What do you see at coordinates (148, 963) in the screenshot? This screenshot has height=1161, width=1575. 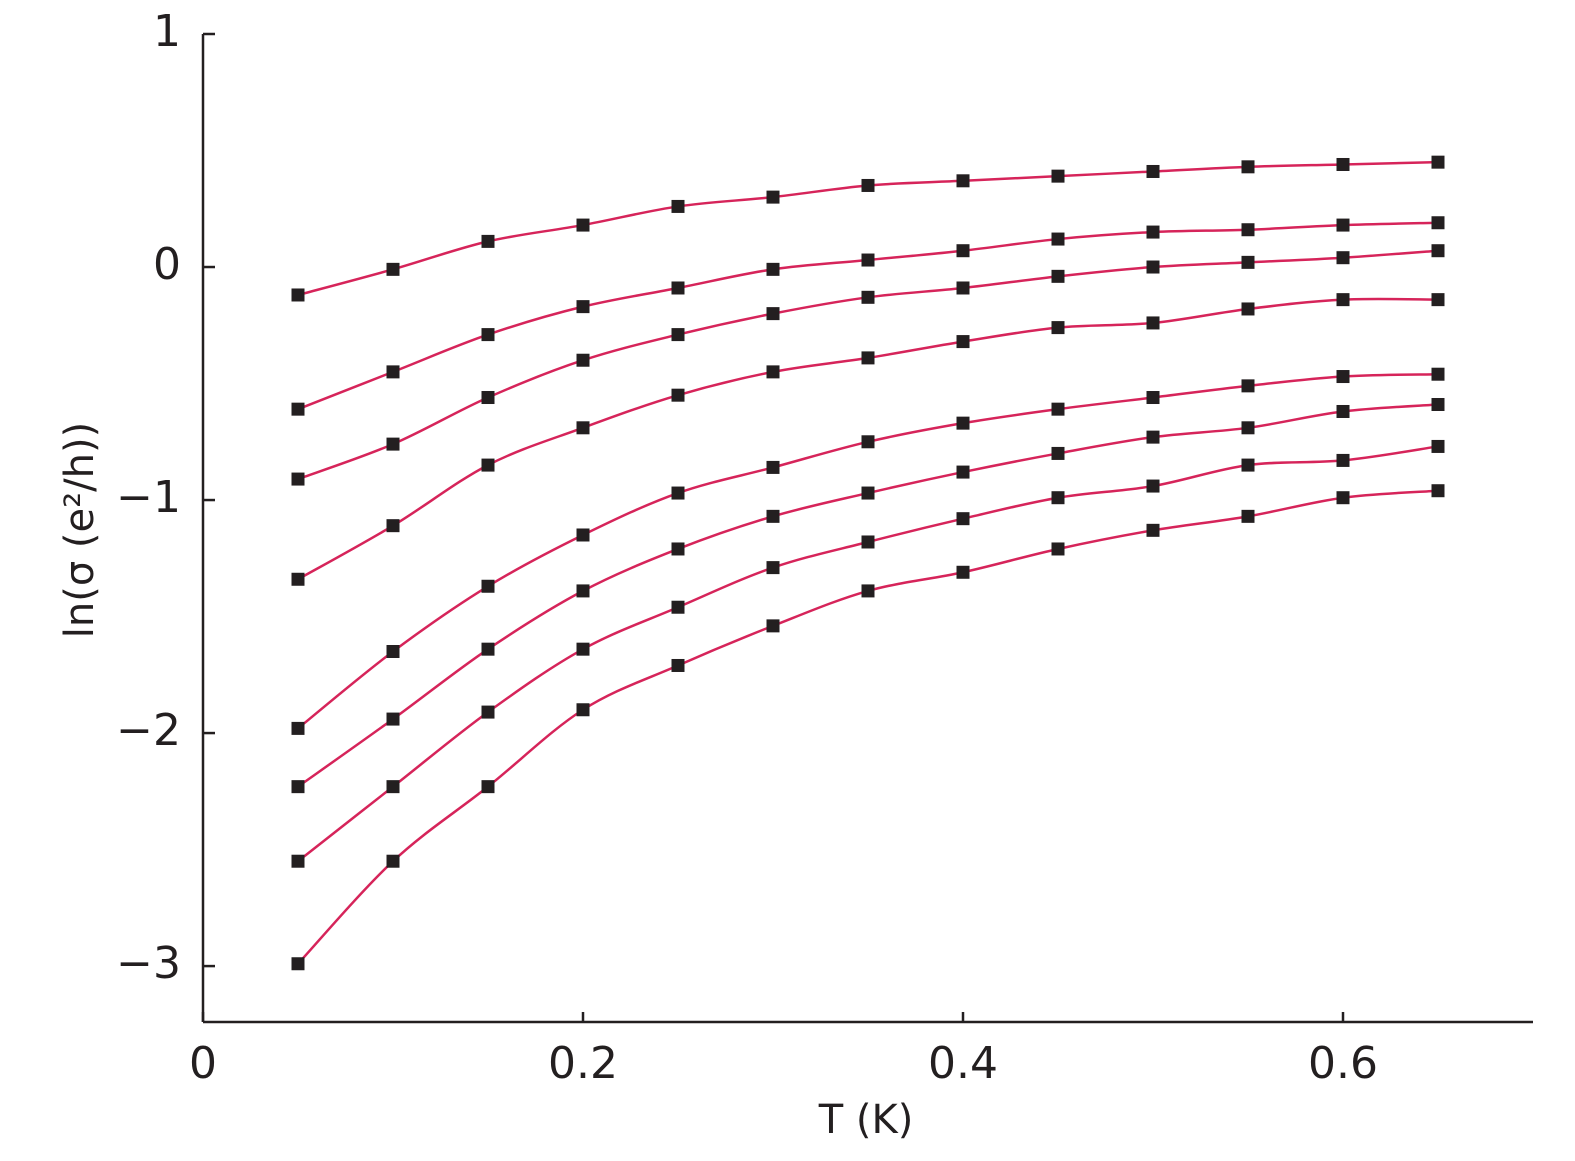 I see `y-tick-label: −3` at bounding box center [148, 963].